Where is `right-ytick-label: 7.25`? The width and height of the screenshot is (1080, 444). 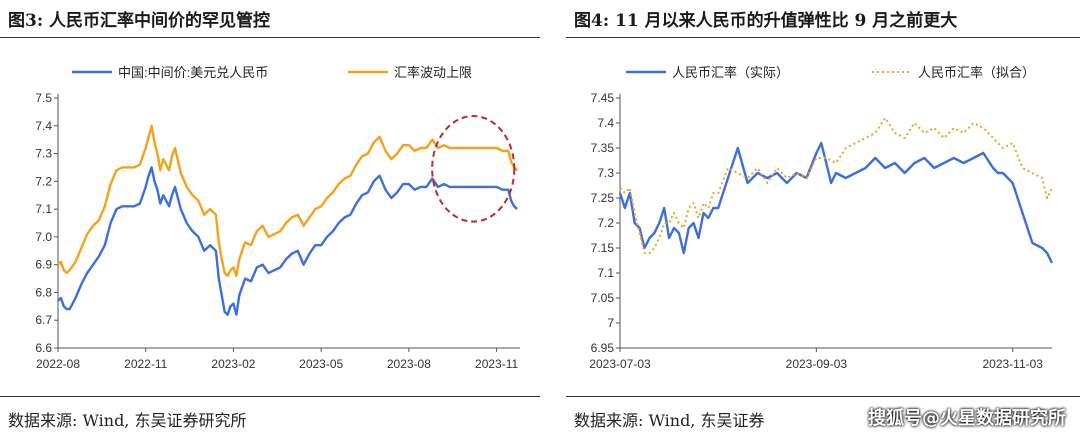 right-ytick-label: 7.25 is located at coordinates (603, 198).